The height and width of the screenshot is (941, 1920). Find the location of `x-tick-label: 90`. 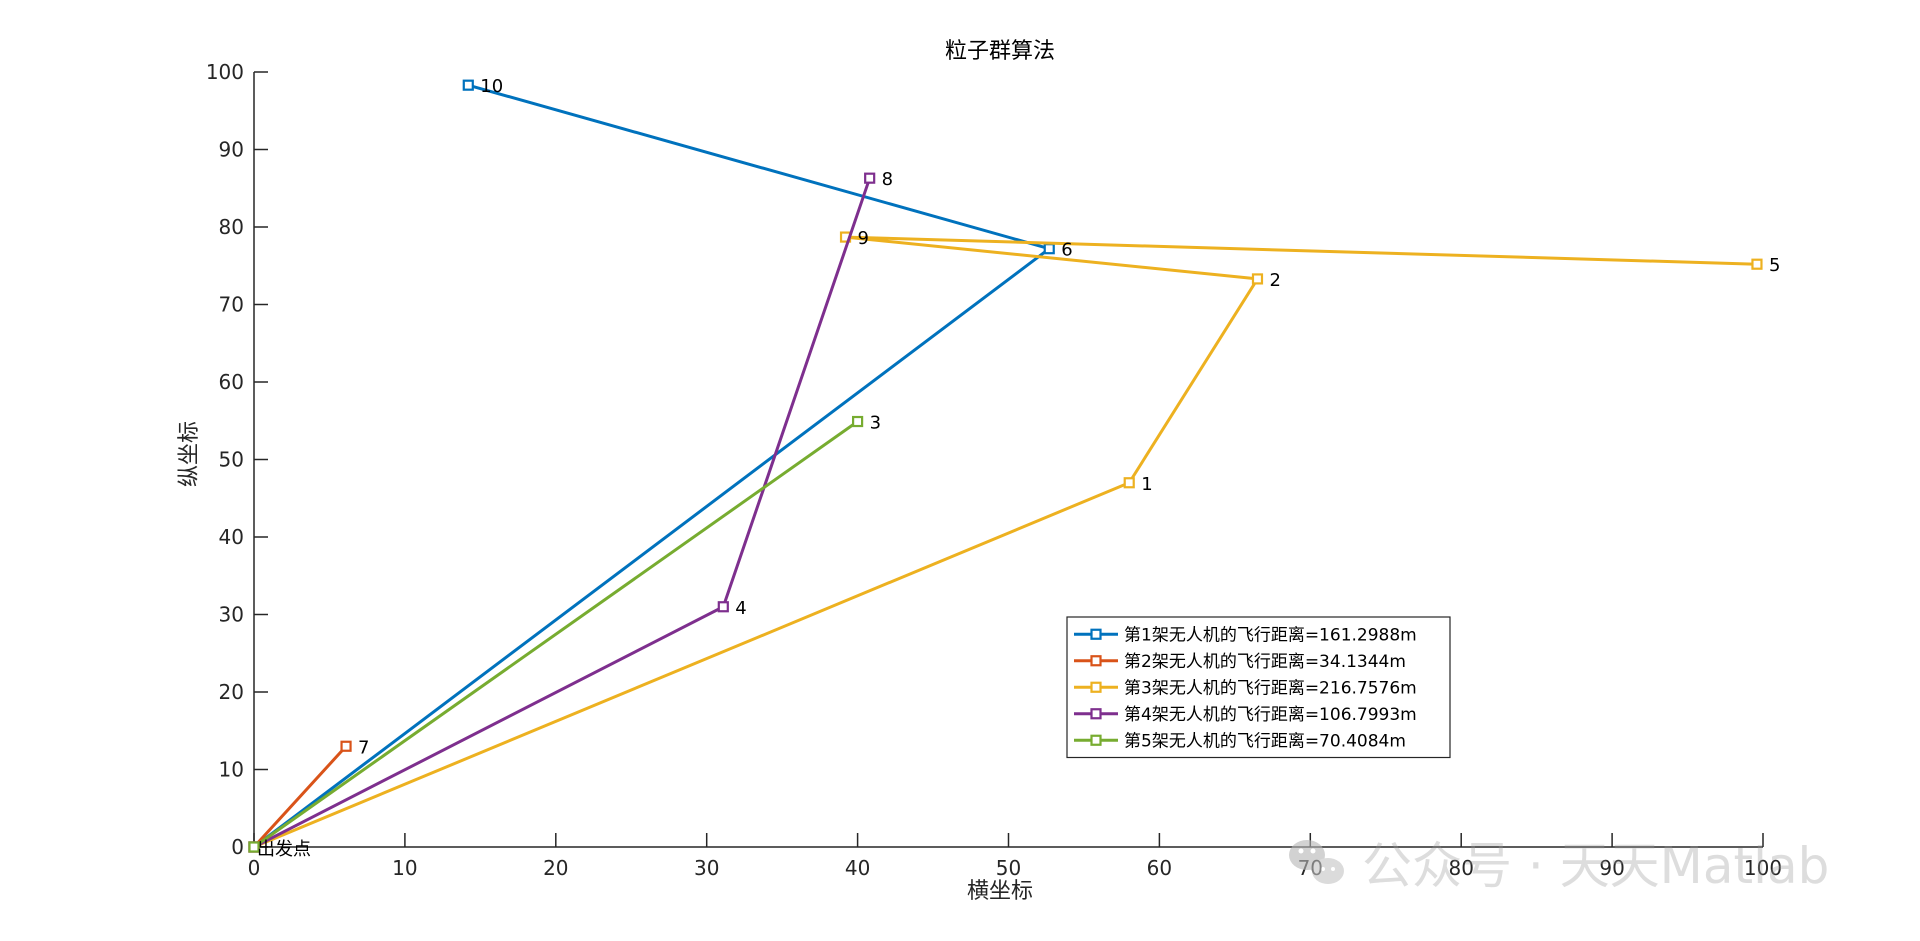

x-tick-label: 90 is located at coordinates (1611, 868).